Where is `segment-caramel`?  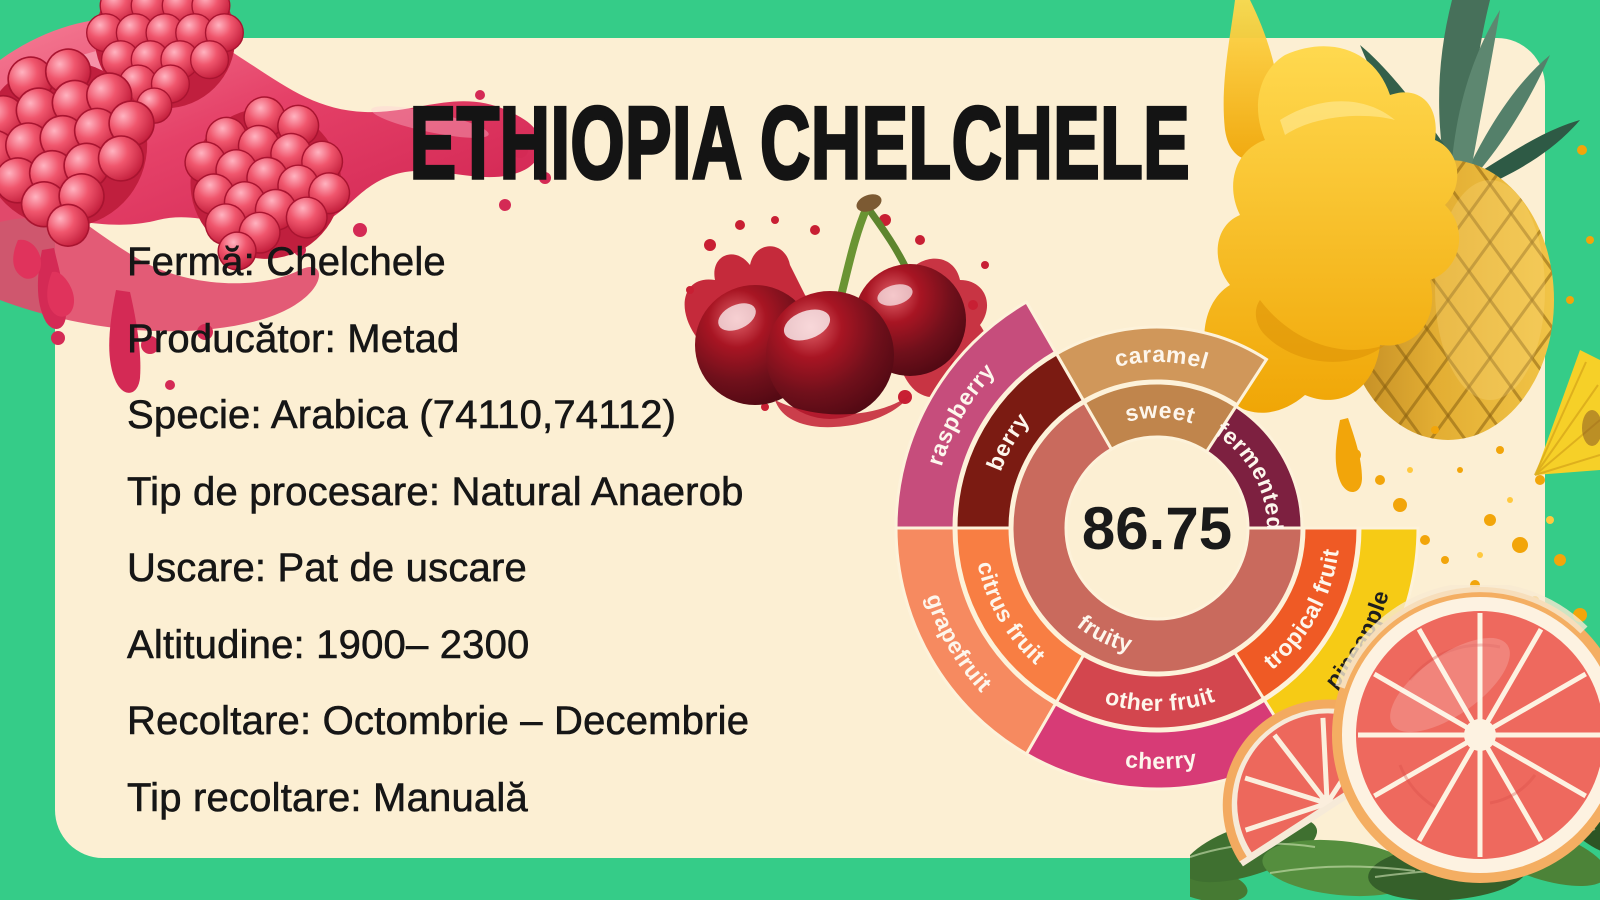
segment-caramel is located at coordinates (1161, 366).